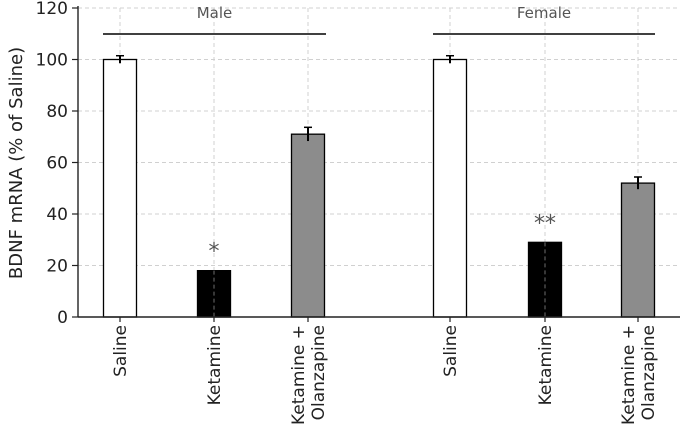  Describe the element at coordinates (545, 223) in the screenshot. I see `significance-marker: **` at that location.